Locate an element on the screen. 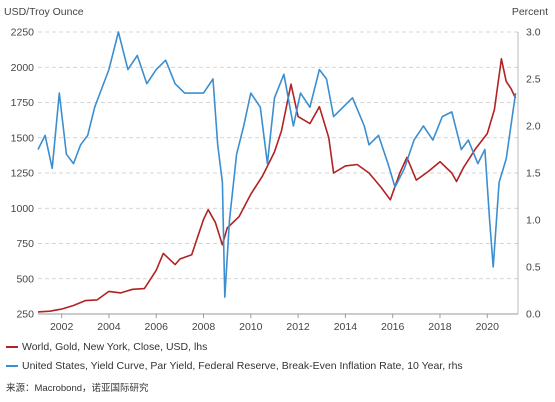  source-note: 来源：Macrobond，诺亚国际研究 is located at coordinates (77, 388).